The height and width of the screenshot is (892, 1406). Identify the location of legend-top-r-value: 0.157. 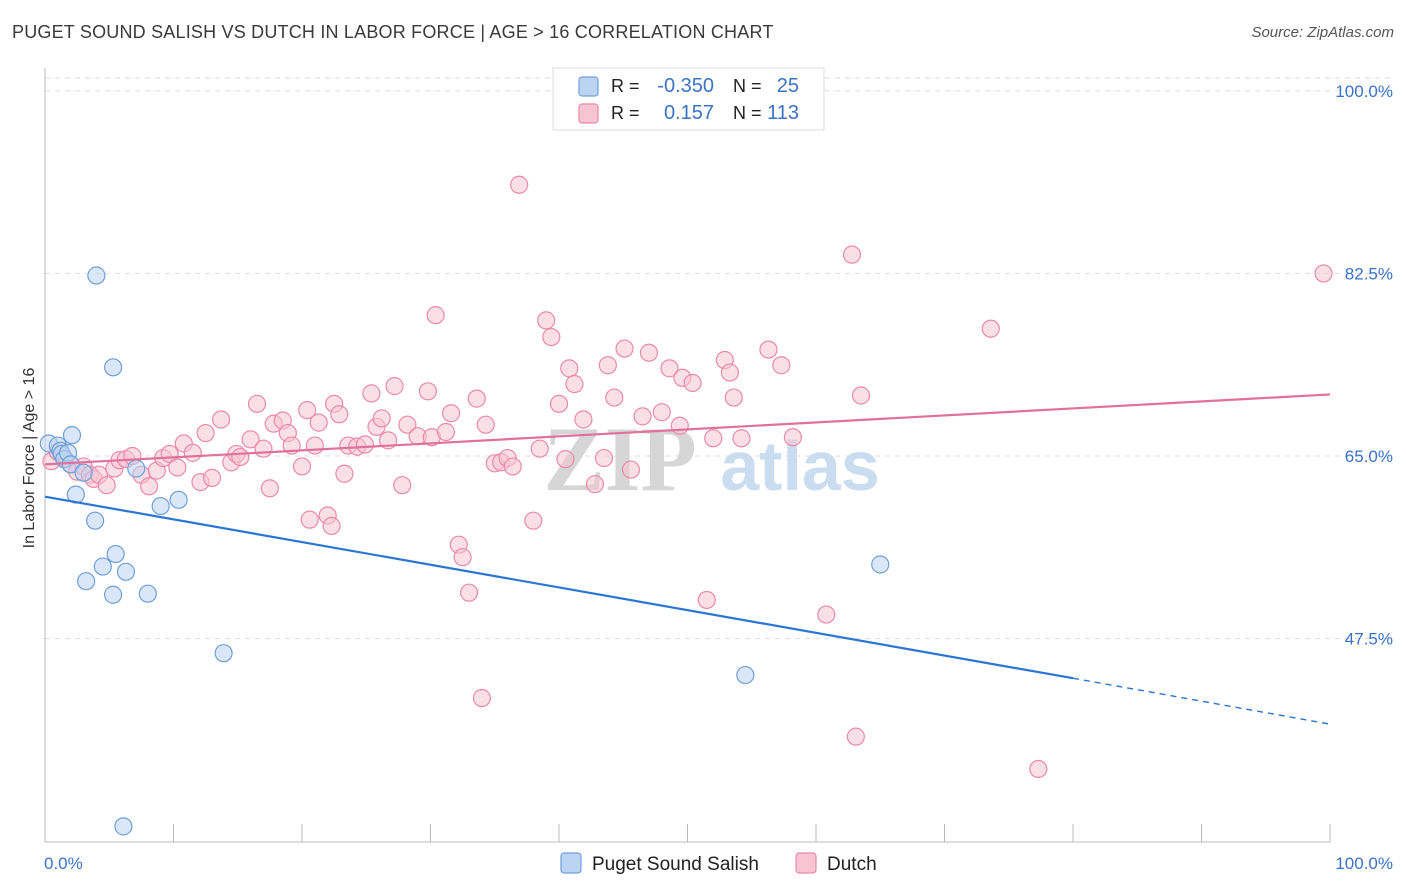
(689, 113).